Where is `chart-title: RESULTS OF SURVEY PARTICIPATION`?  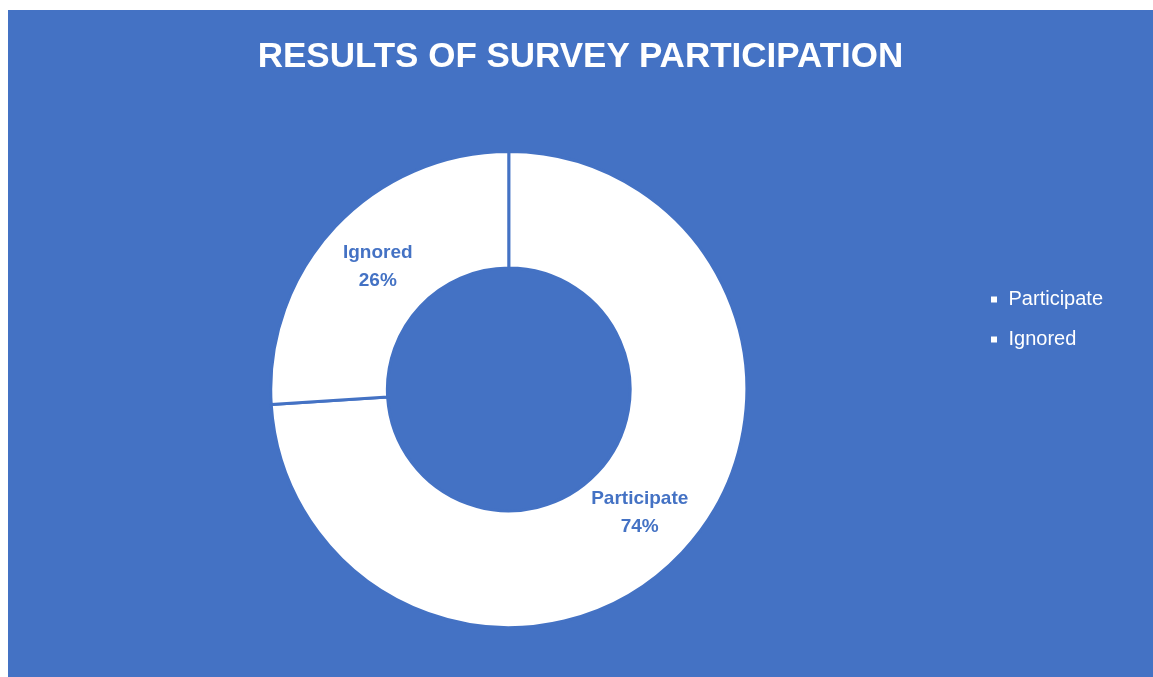
chart-title: RESULTS OF SURVEY PARTICIPATION is located at coordinates (580, 54).